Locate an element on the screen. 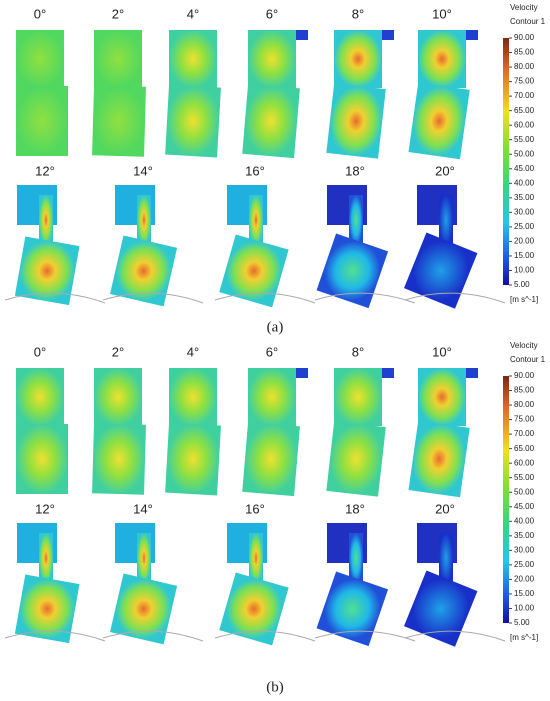  legend-unit: [m s^-1] is located at coordinates (524, 299).